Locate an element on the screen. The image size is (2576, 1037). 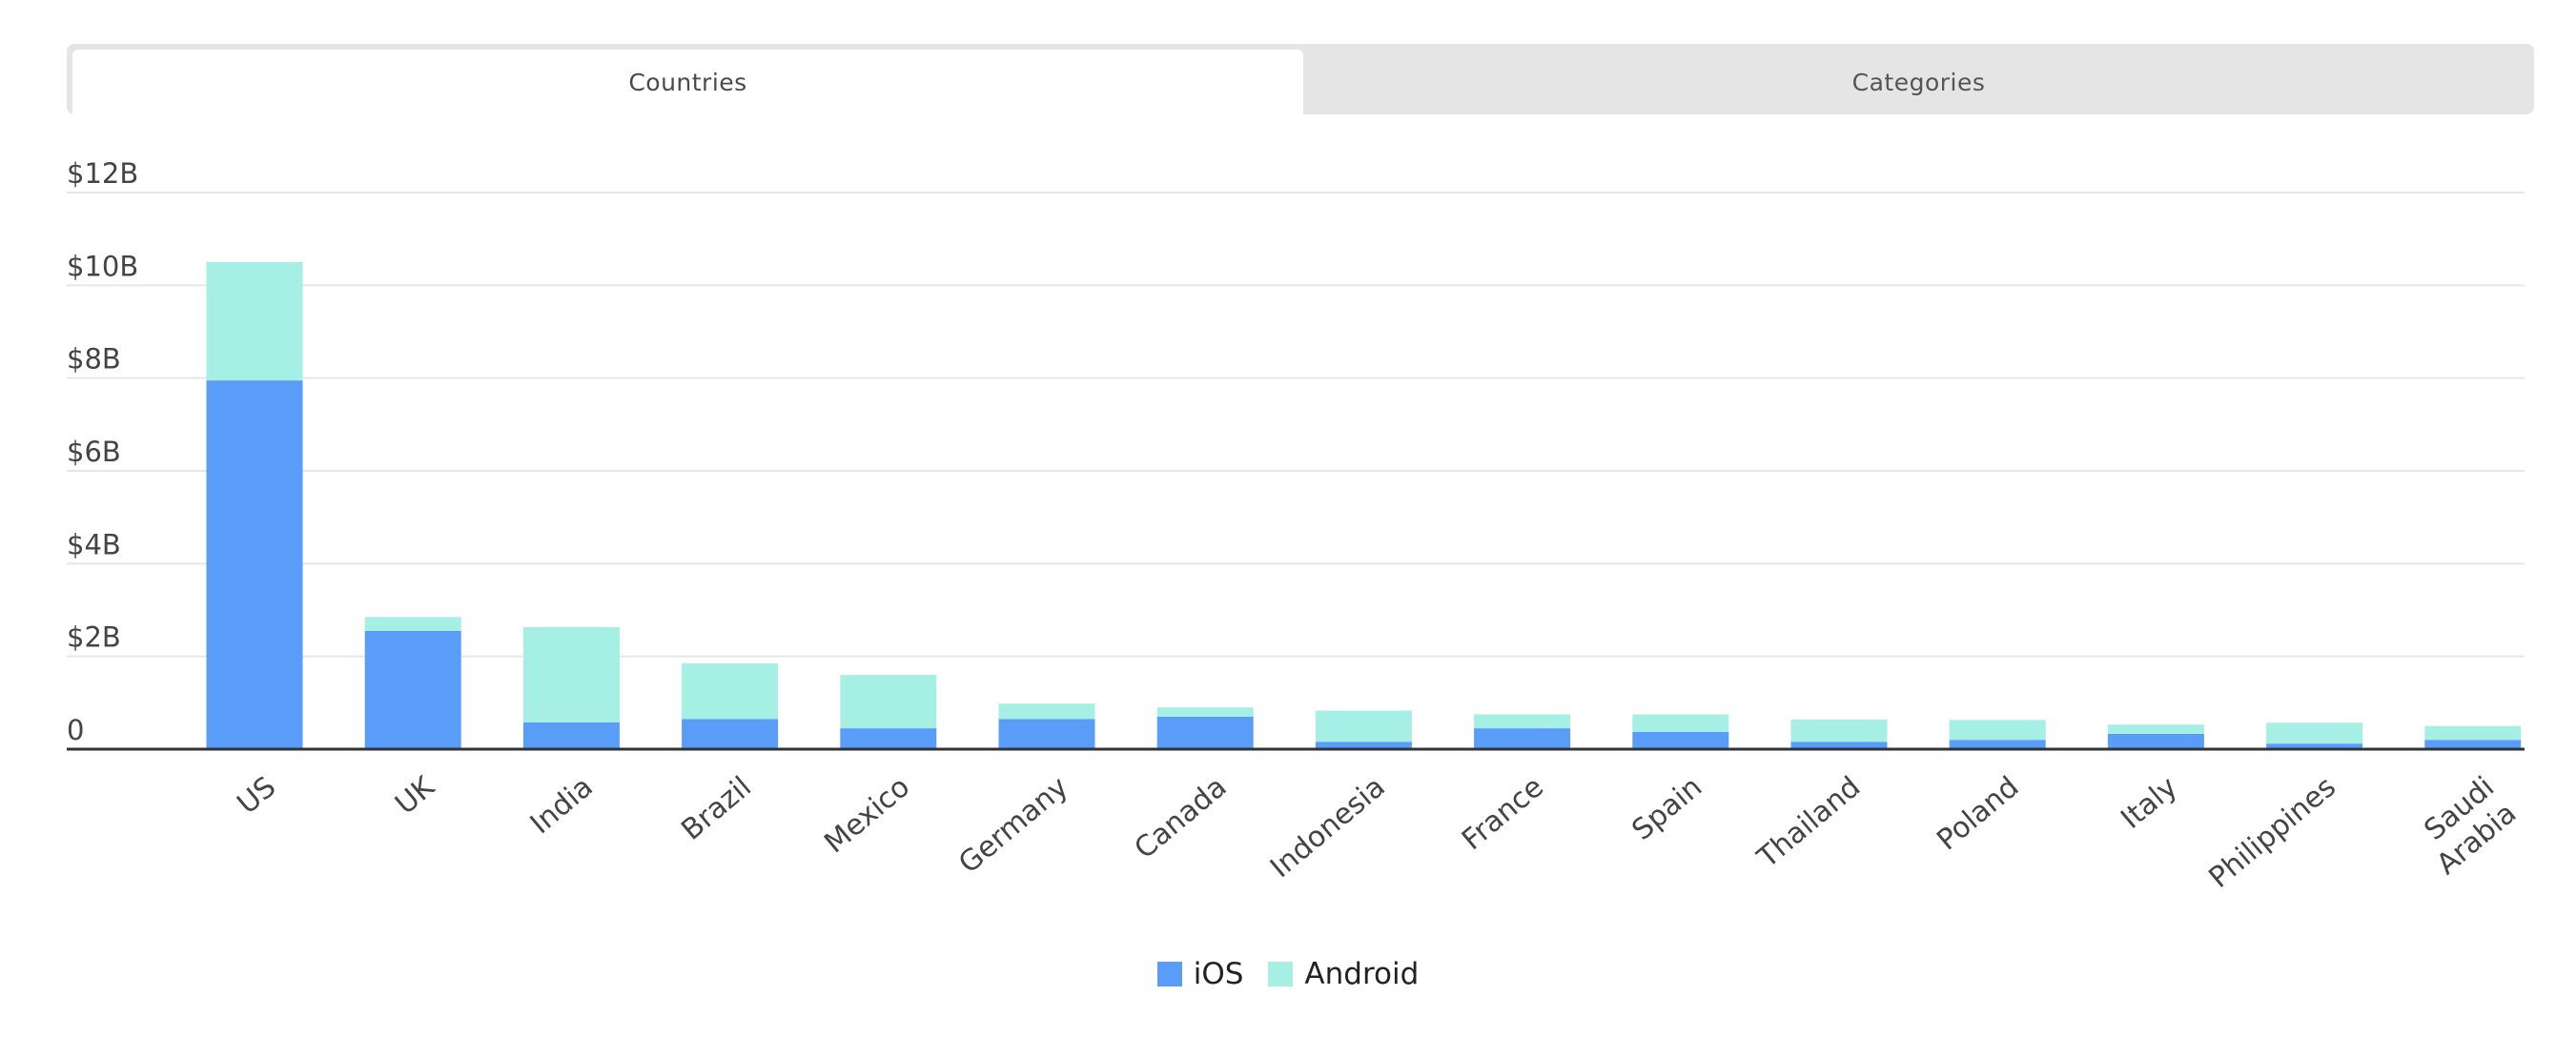
x-tick-label-text: Indonesia is located at coordinates (1328, 827).